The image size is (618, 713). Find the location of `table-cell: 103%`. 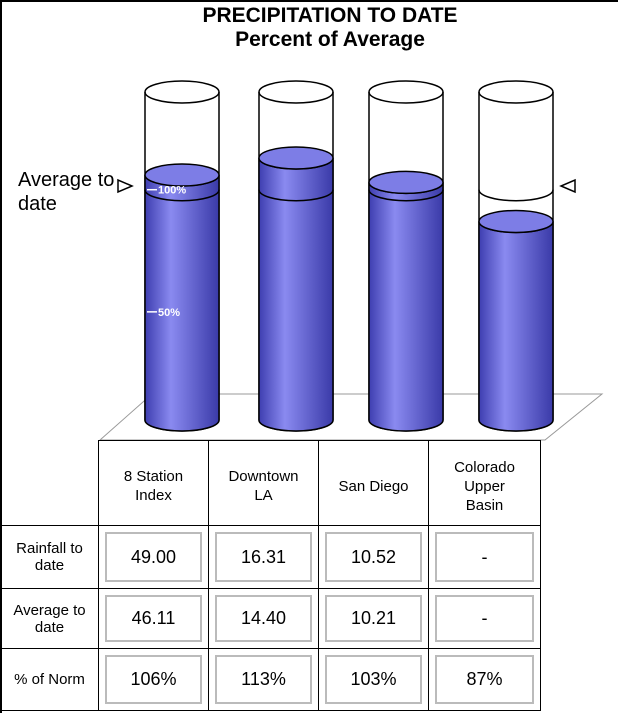

table-cell: 103% is located at coordinates (373, 679).